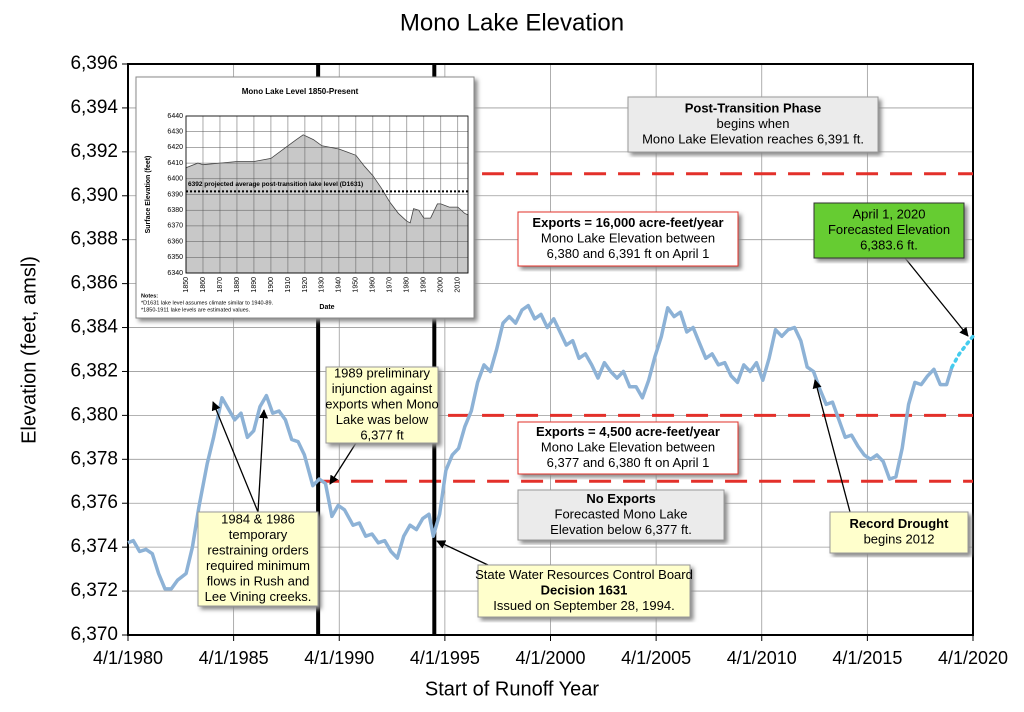 The width and height of the screenshot is (1024, 712). I want to click on y-tick-label: 6,382, so click(94, 370).